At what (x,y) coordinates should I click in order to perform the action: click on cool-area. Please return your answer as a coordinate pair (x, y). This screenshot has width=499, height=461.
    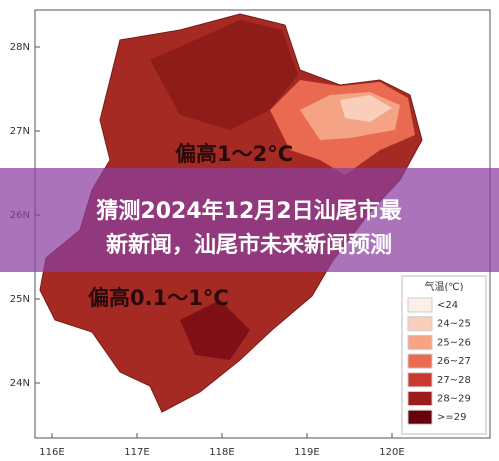
    Looking at the image, I should click on (366, 108).